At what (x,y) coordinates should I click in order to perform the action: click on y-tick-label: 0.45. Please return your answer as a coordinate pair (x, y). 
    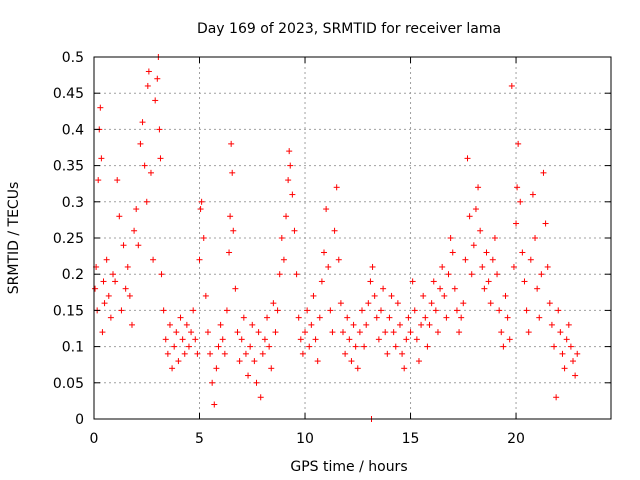
    Looking at the image, I should click on (68, 94).